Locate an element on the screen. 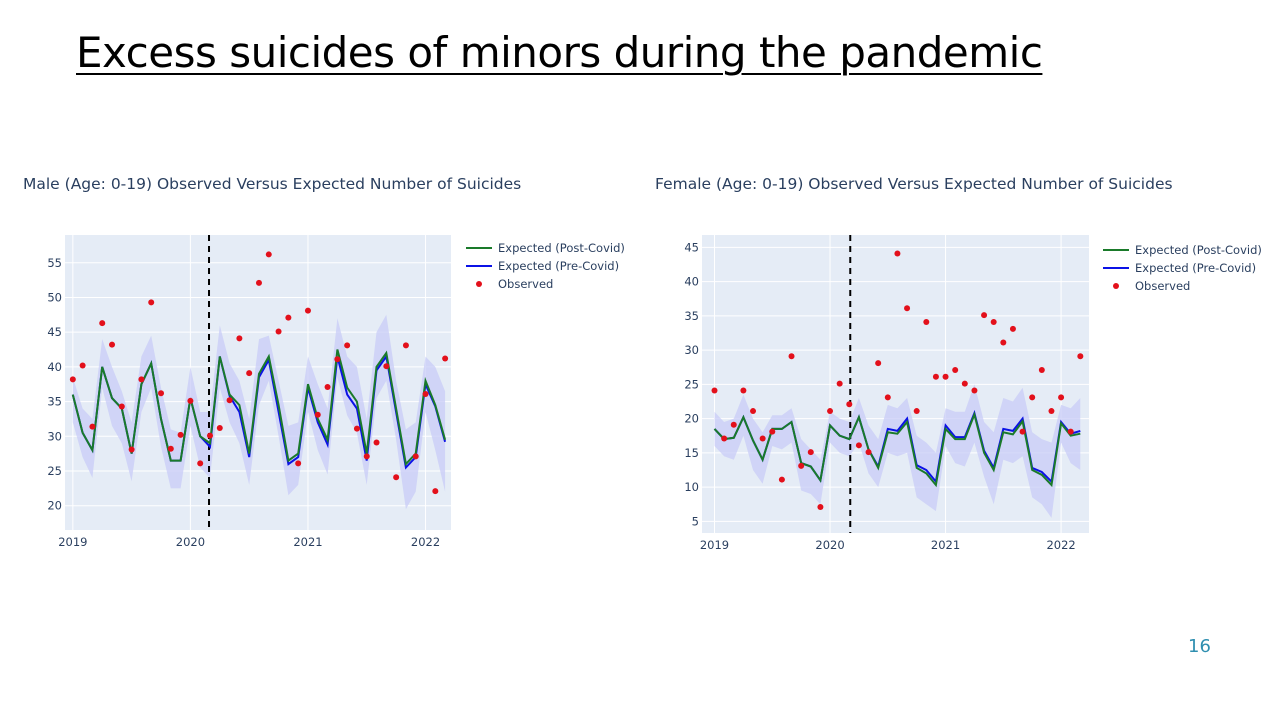 The width and height of the screenshot is (1280, 720). male-legend-label: Expected (Pre-Covid) is located at coordinates (558, 266).